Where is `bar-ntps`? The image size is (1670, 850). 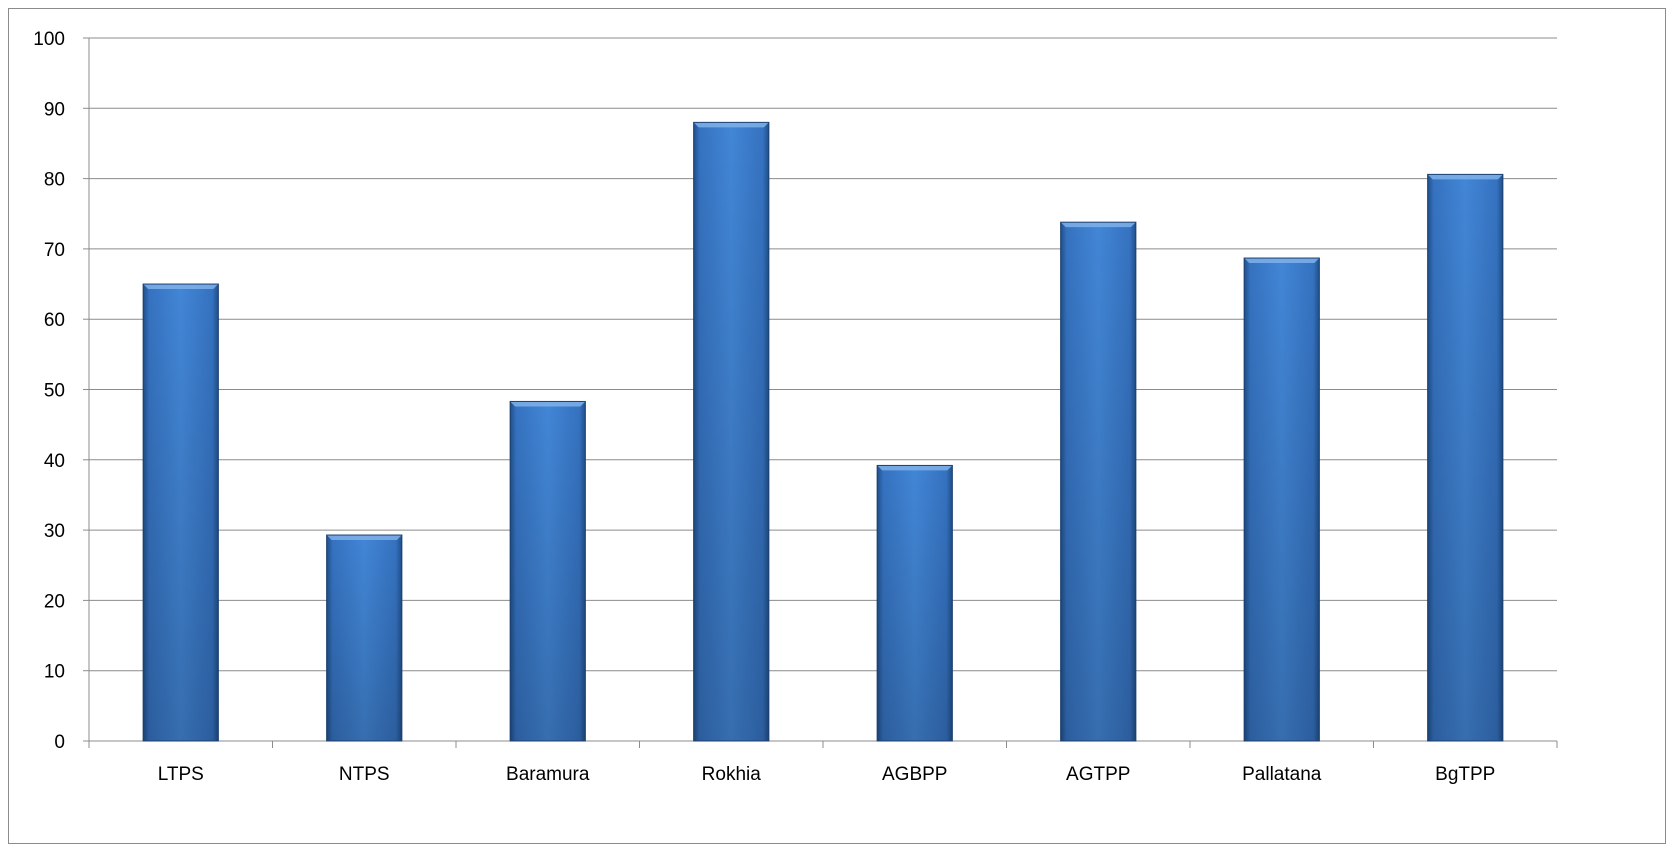 bar-ntps is located at coordinates (364, 638).